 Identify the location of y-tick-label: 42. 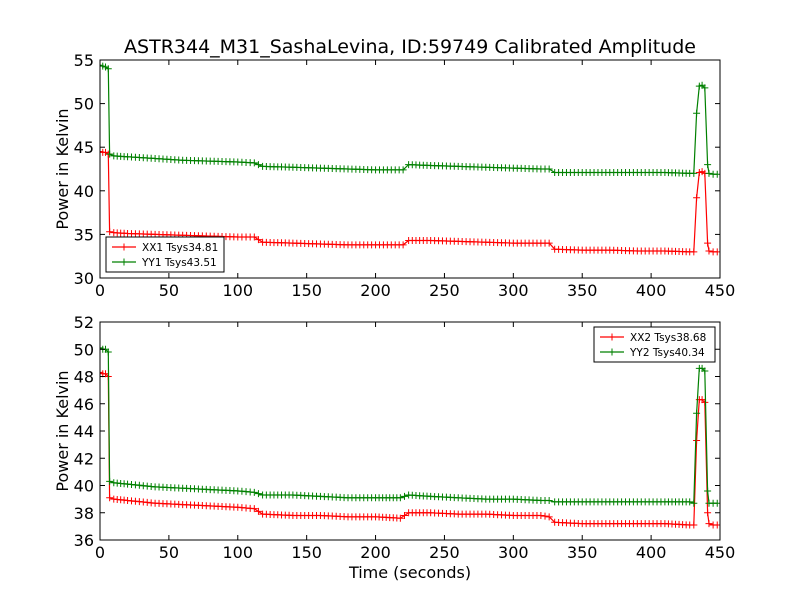
(84, 458).